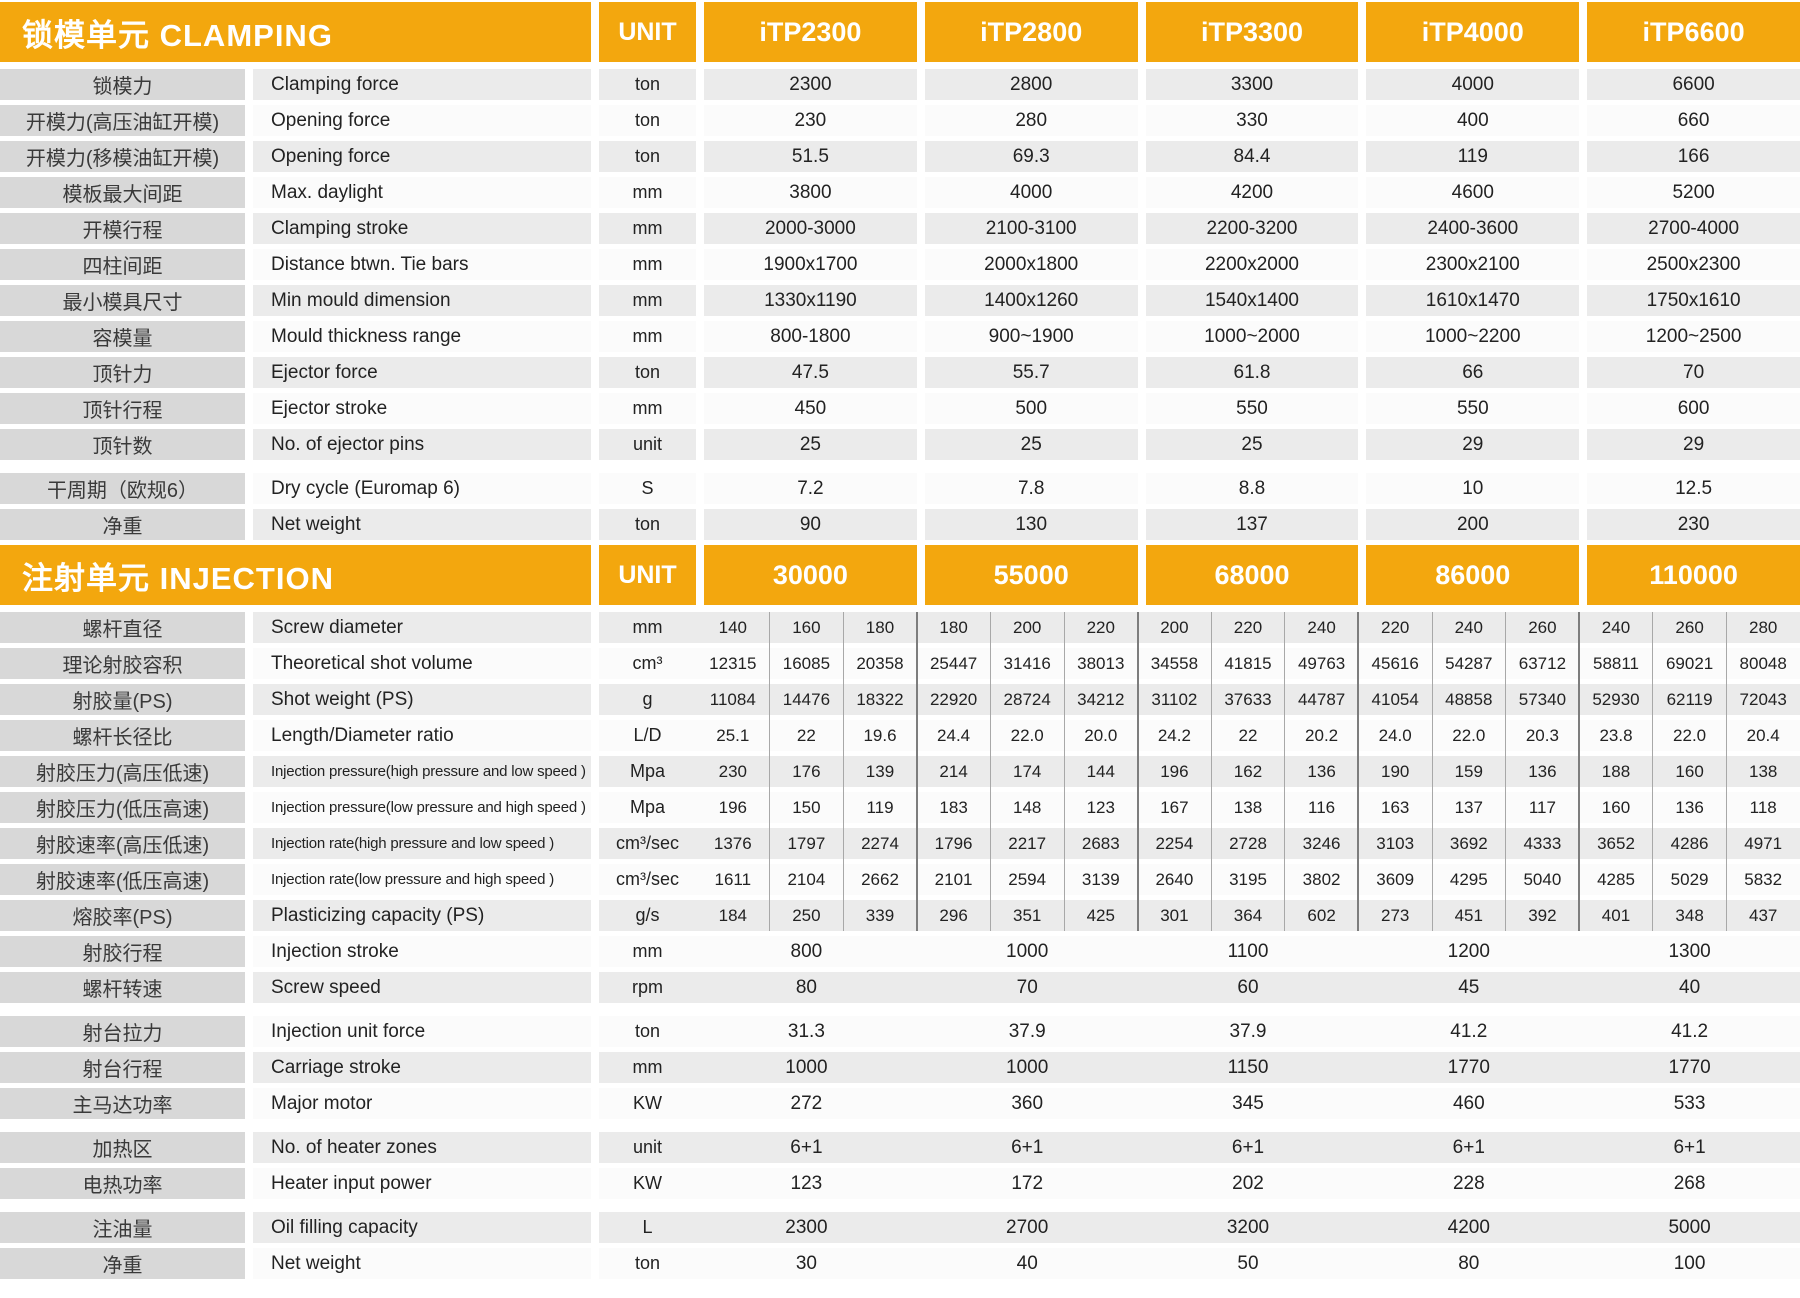  Describe the element at coordinates (122, 843) in the screenshot. I see `row-label-cn: 射胶速率(高压低速)` at that location.